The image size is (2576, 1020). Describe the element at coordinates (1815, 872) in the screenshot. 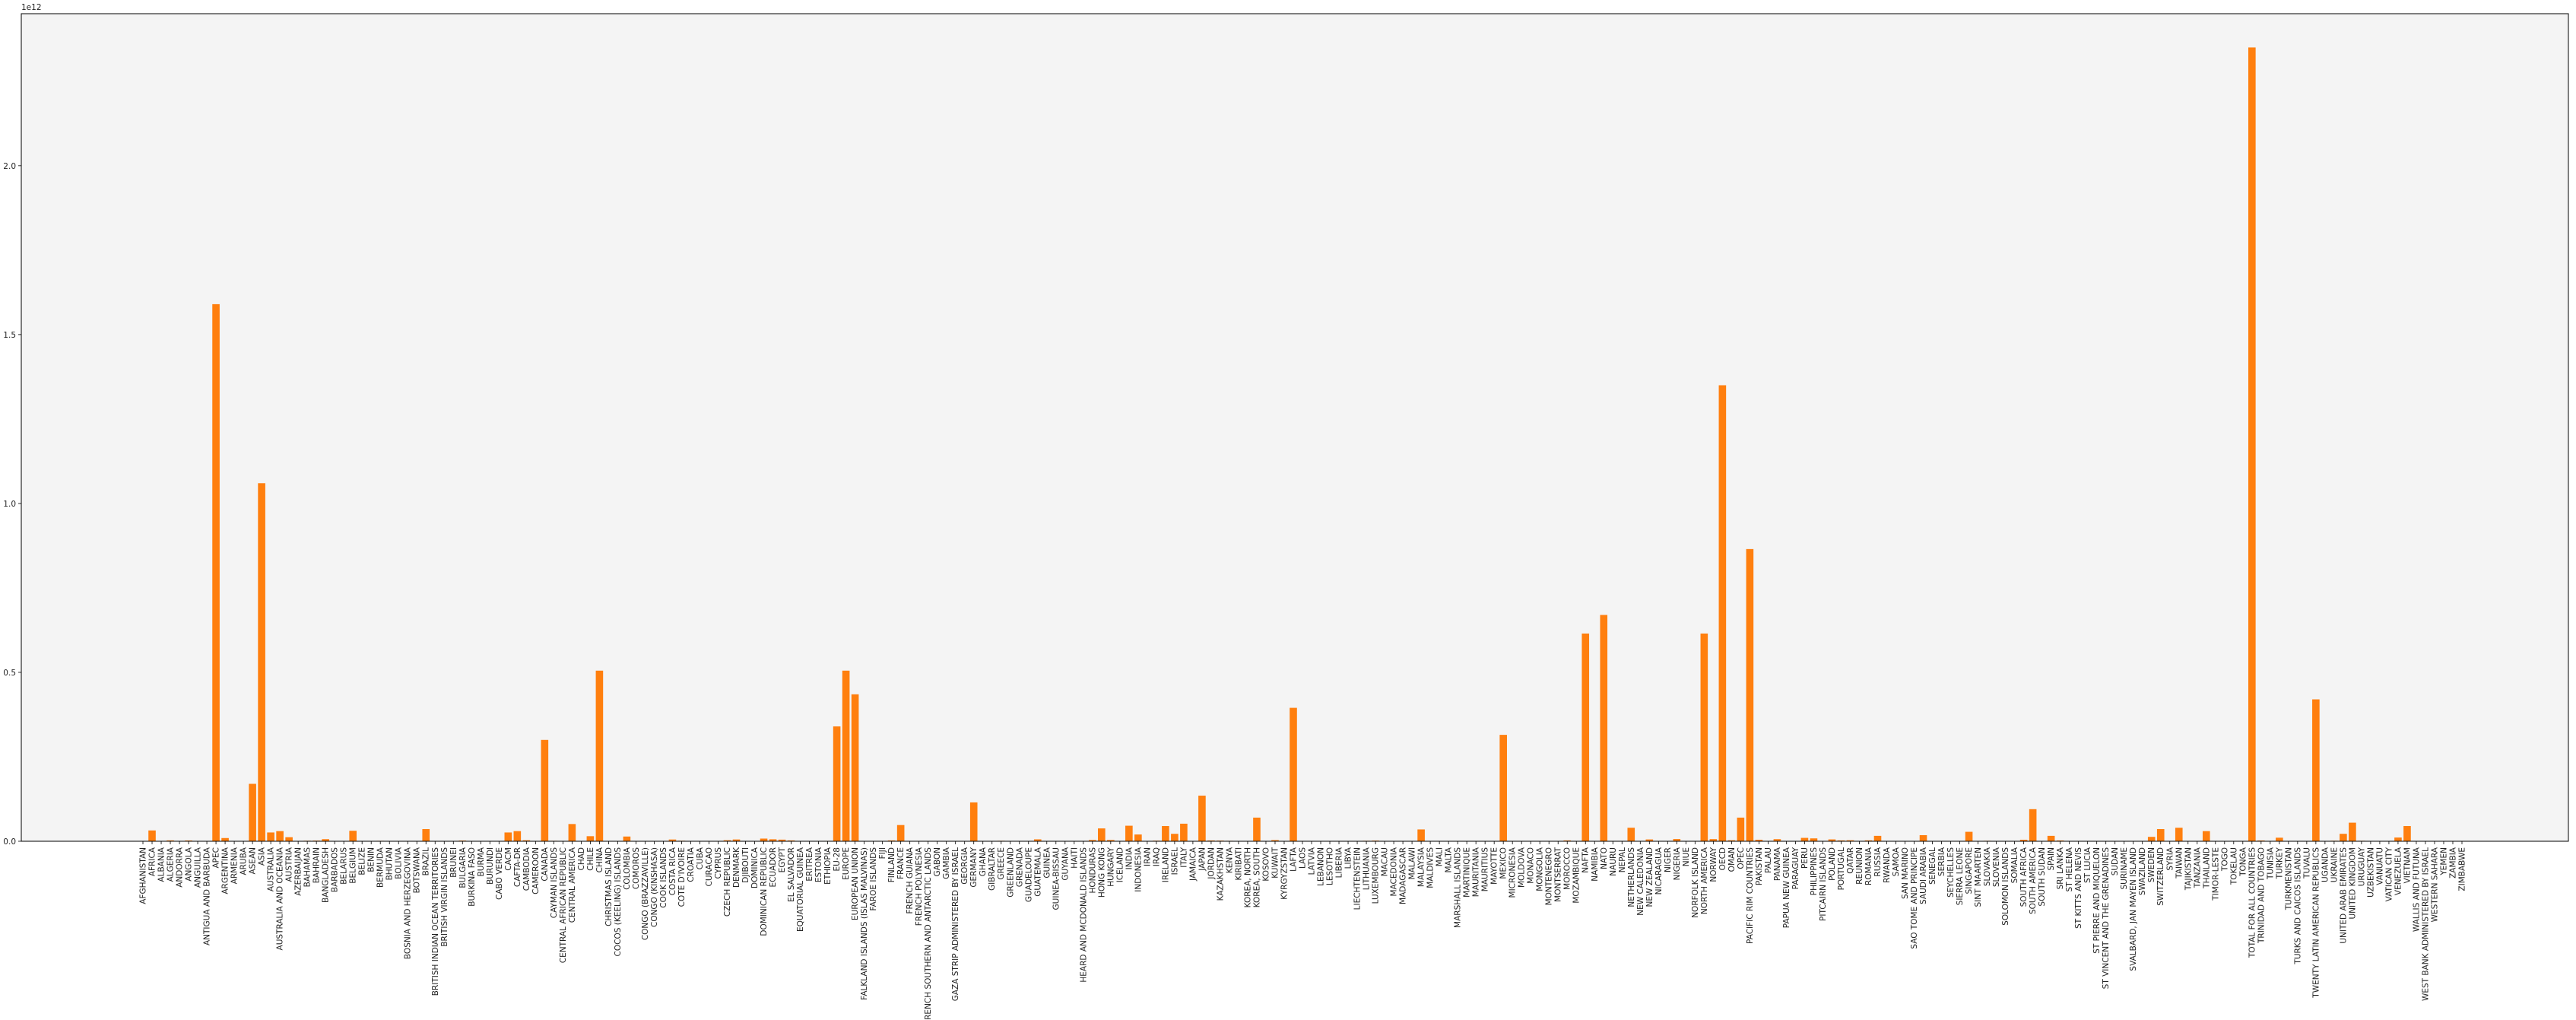

I see `x-tick-label: PHILIPPINES` at that location.